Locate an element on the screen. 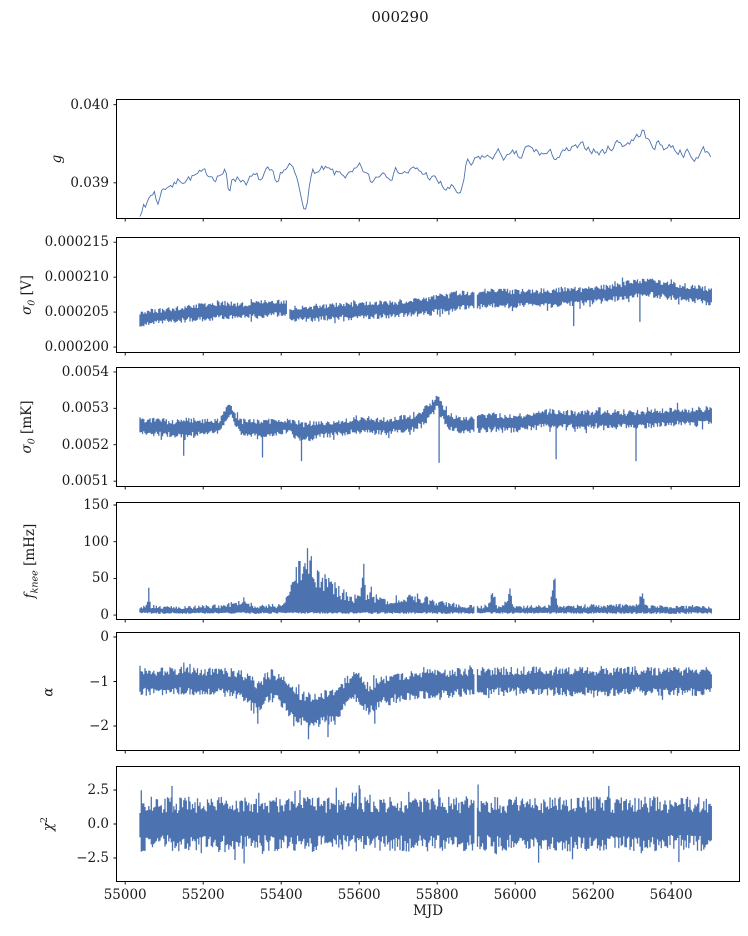 This screenshot has height=936, width=748. y-axis-label-g: g is located at coordinates (57, 159).